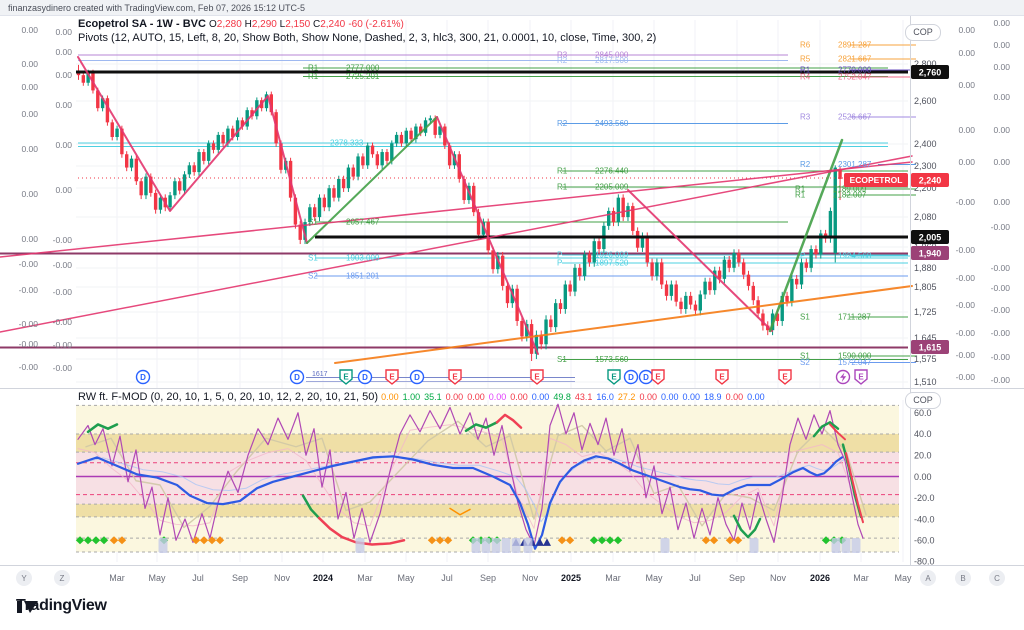 The image size is (1024, 630). I want to click on time-axis-button-label: B, so click(962, 578).